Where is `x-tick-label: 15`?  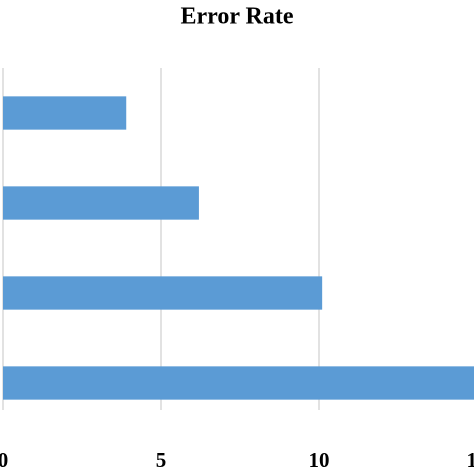 x-tick-label: 15 is located at coordinates (470, 460).